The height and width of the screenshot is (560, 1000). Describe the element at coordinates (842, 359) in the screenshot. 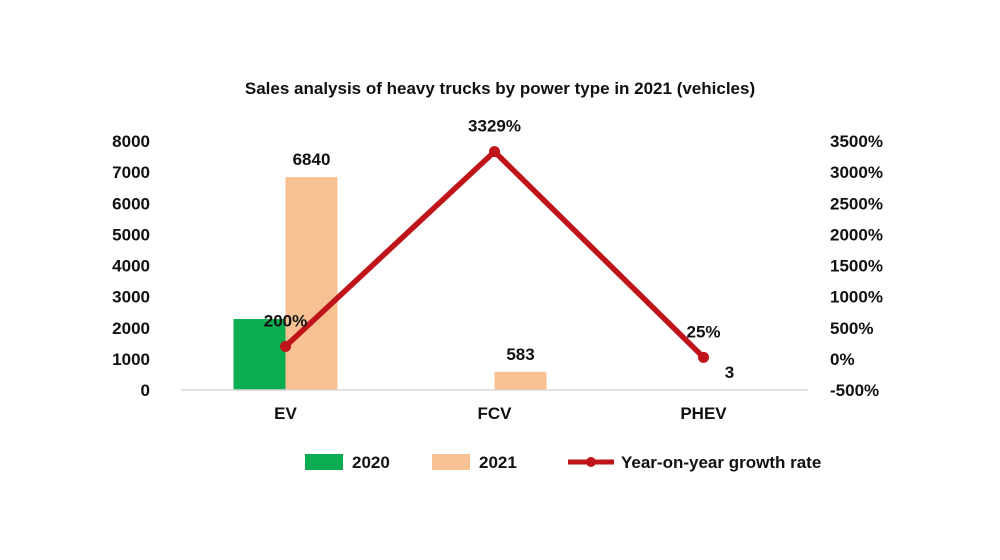

I see `right-tick-label: 0%` at that location.